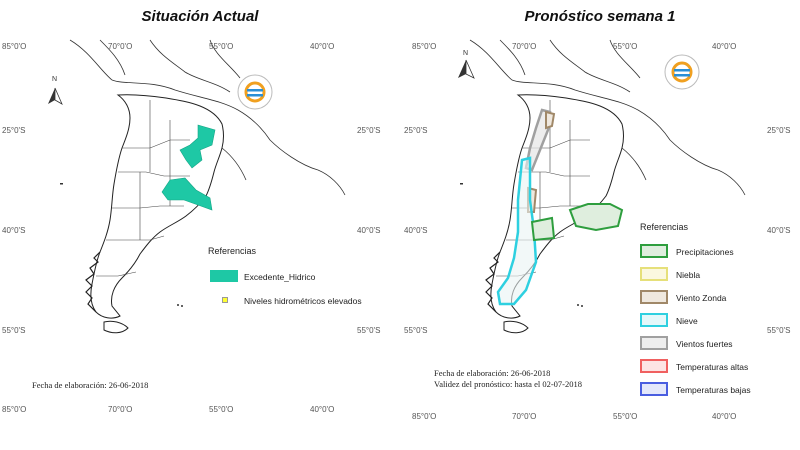 This screenshot has height=450, width=800. I want to click on precipitation-zone-east, so click(596, 217).